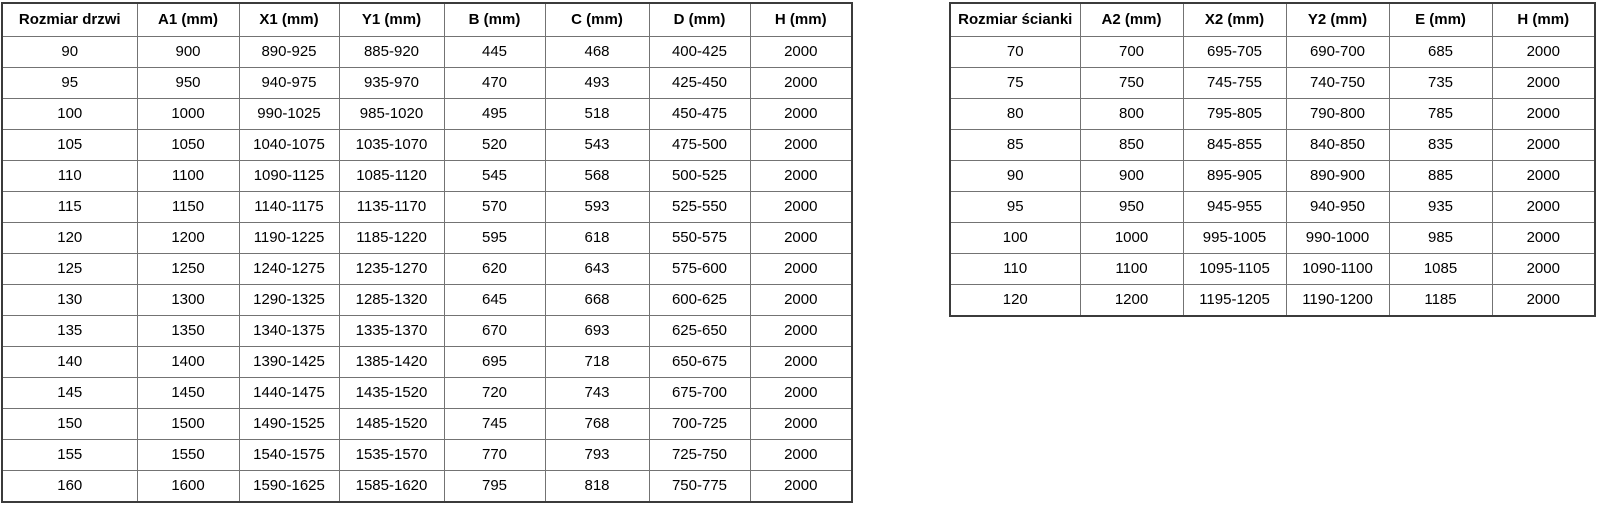 The image size is (1600, 514). Describe the element at coordinates (69, 423) in the screenshot. I see `table-cell: 150` at that location.